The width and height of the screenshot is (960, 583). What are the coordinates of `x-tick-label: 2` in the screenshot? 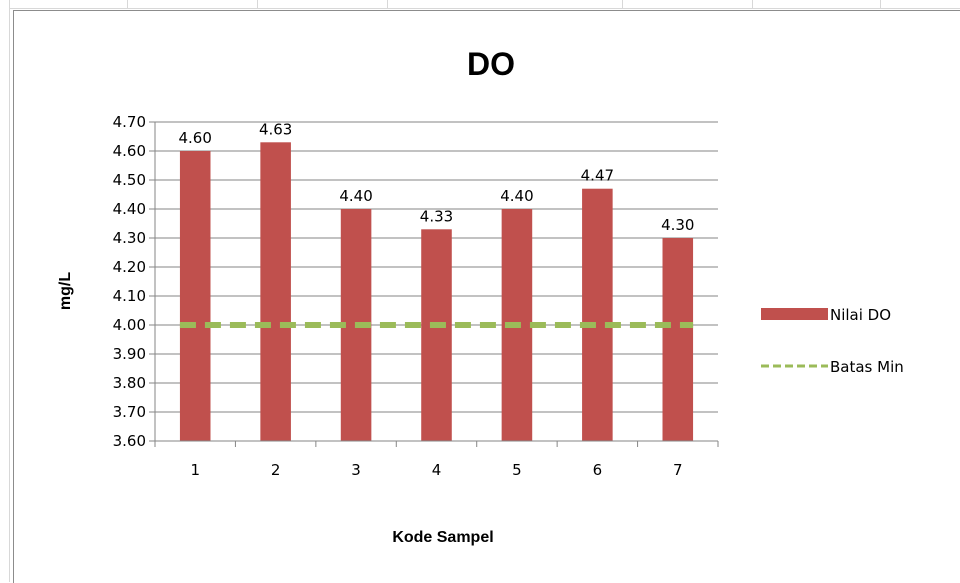 It's located at (276, 470).